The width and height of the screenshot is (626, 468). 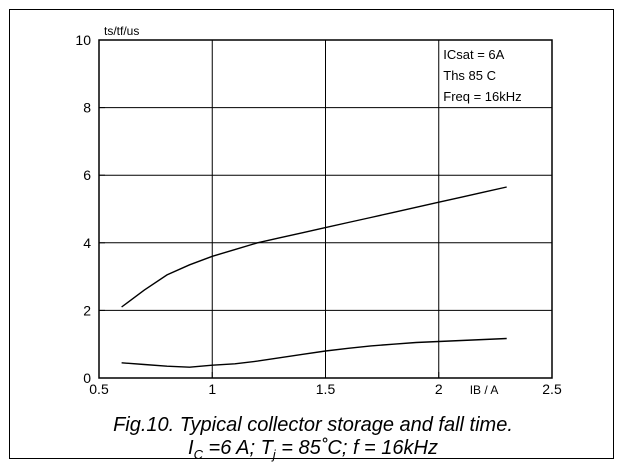 What do you see at coordinates (191, 448) in the screenshot?
I see `caption-ic: I` at bounding box center [191, 448].